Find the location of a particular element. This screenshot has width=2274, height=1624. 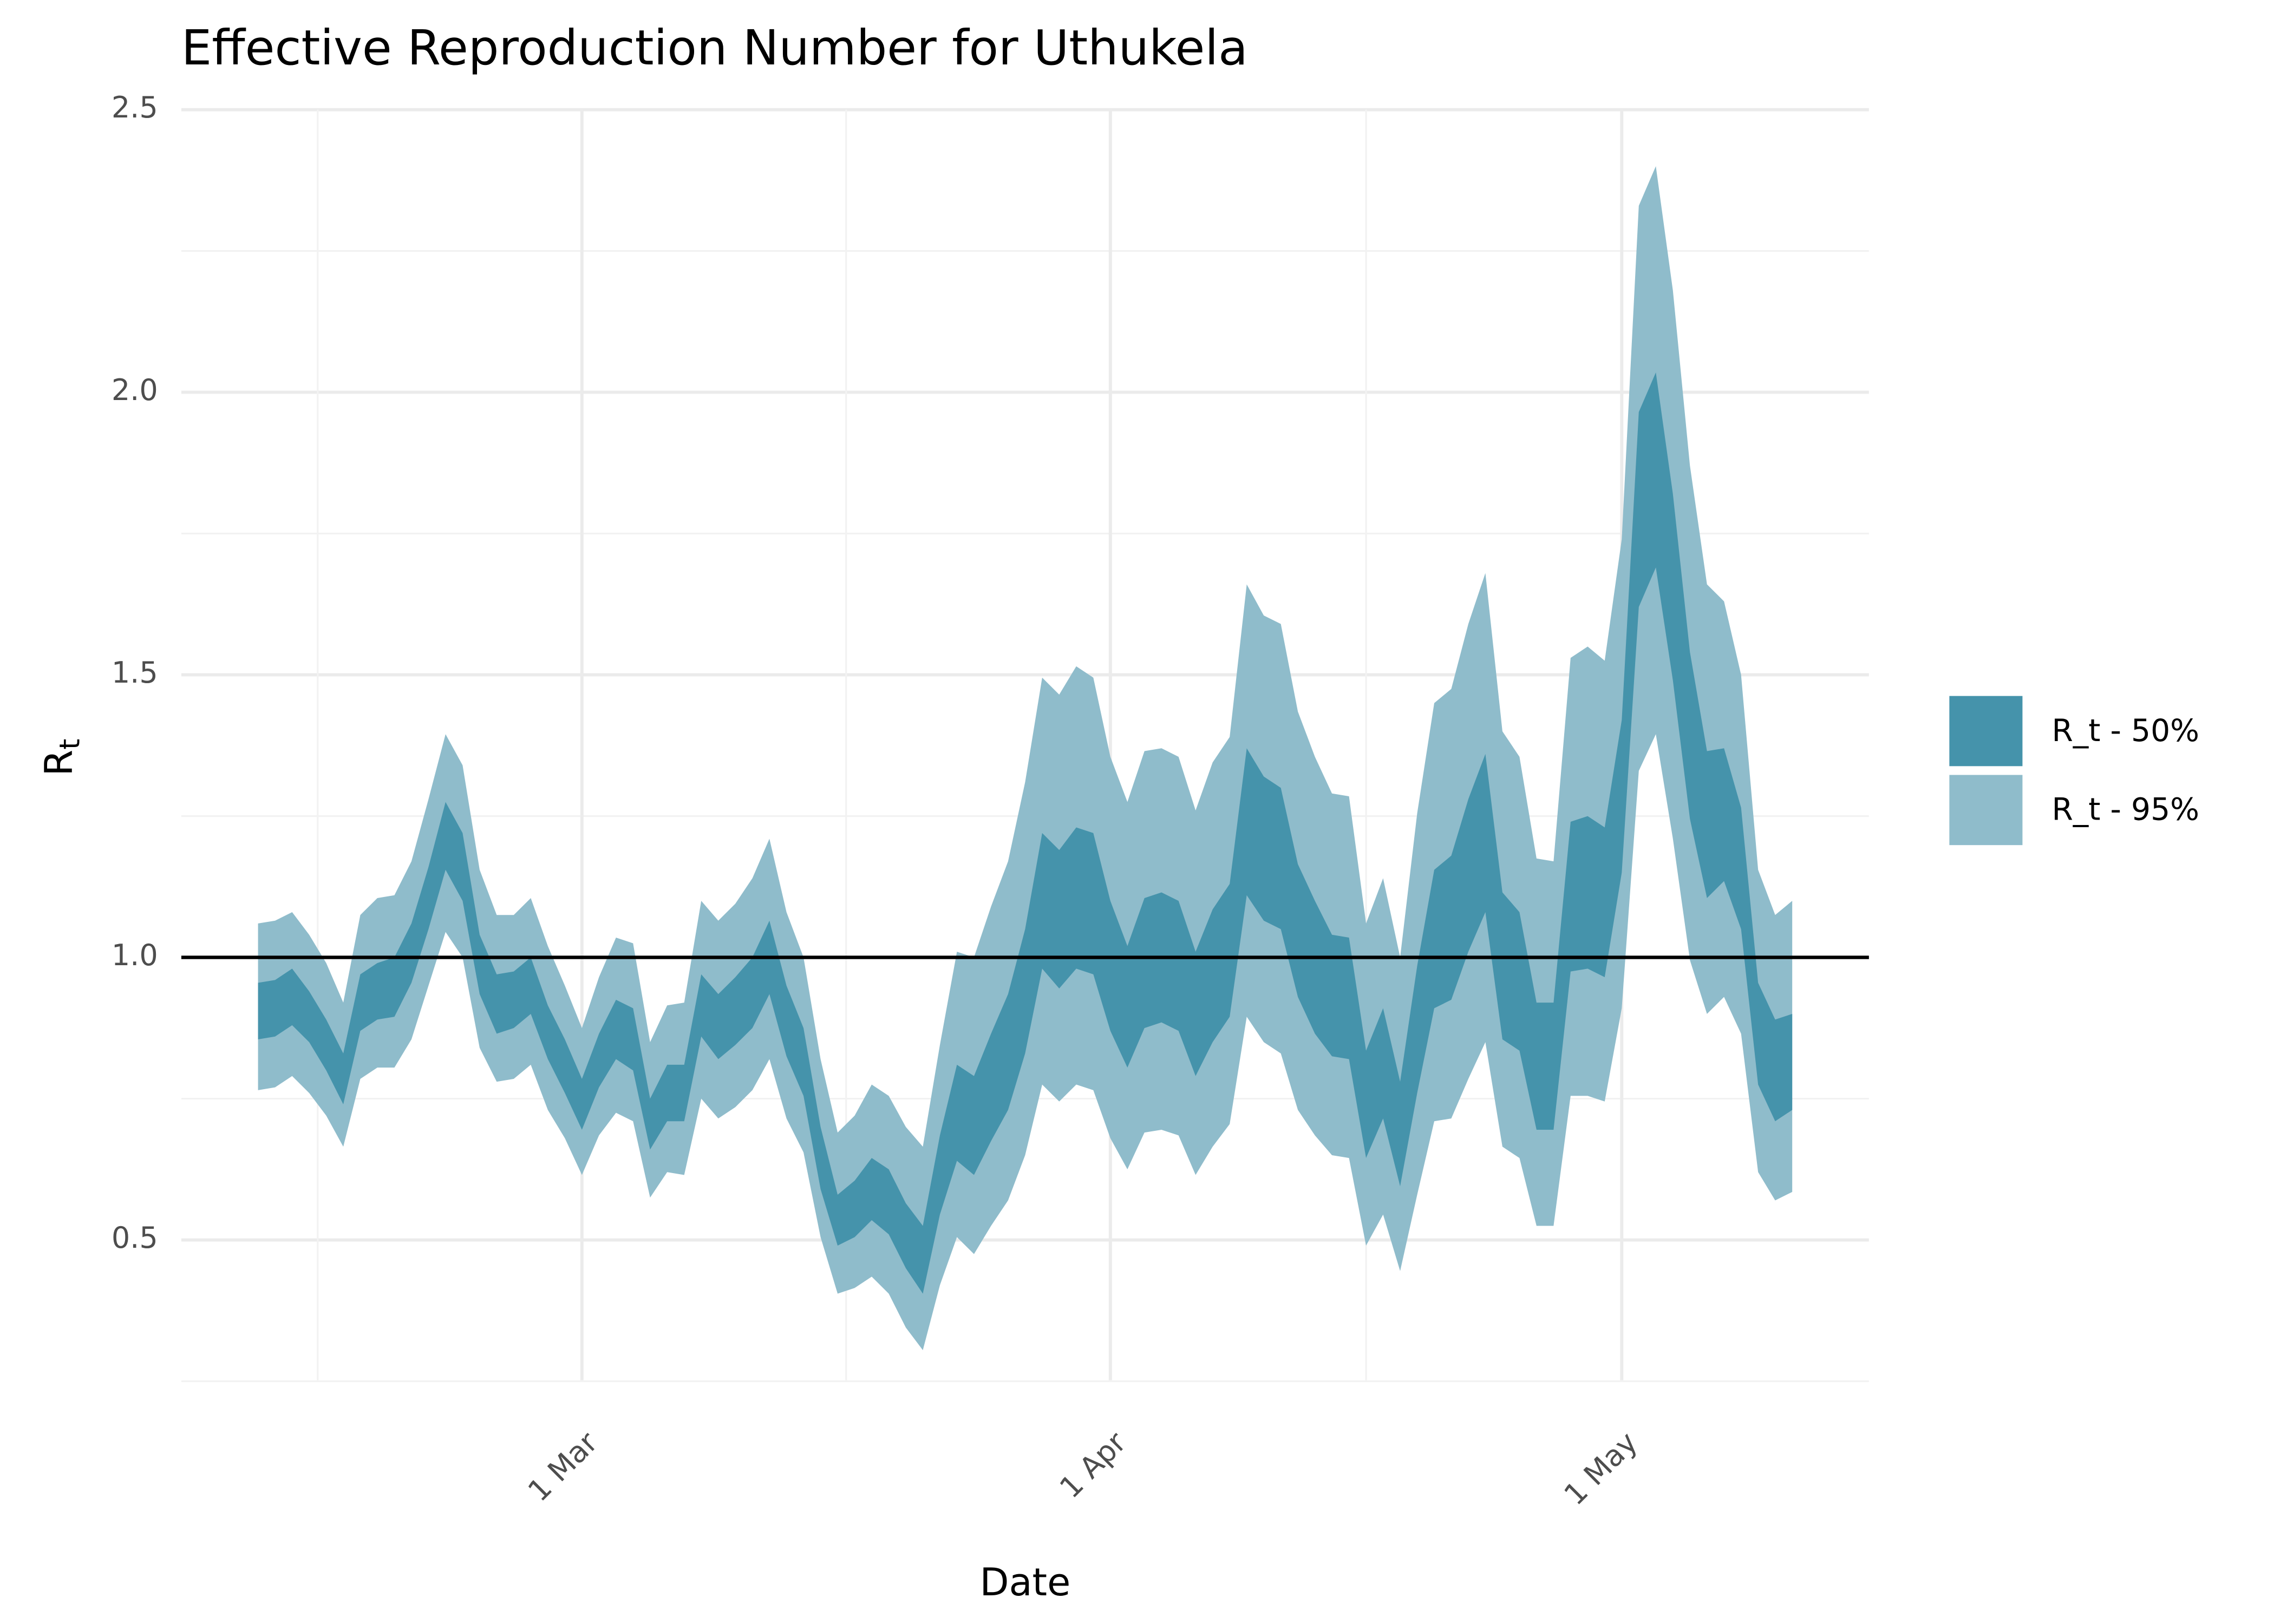

legend: R_t - 50% R_t - 95% is located at coordinates (2074, 771).